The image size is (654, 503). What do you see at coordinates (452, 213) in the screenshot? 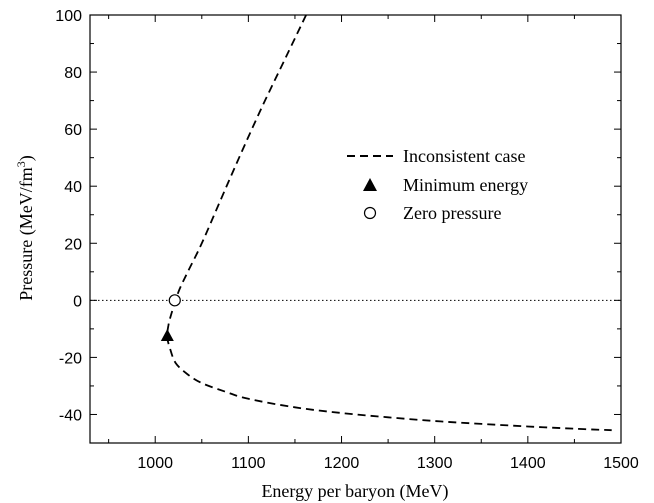
I see `legend-label-zero-pressure: Zero pressure` at bounding box center [452, 213].